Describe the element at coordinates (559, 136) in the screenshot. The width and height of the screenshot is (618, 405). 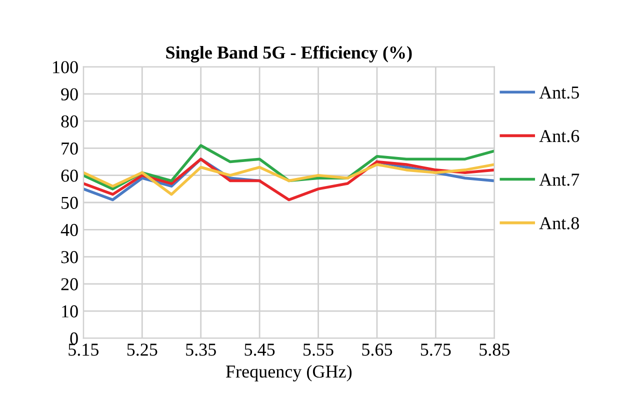
I see `legend-label: Ant.6` at that location.